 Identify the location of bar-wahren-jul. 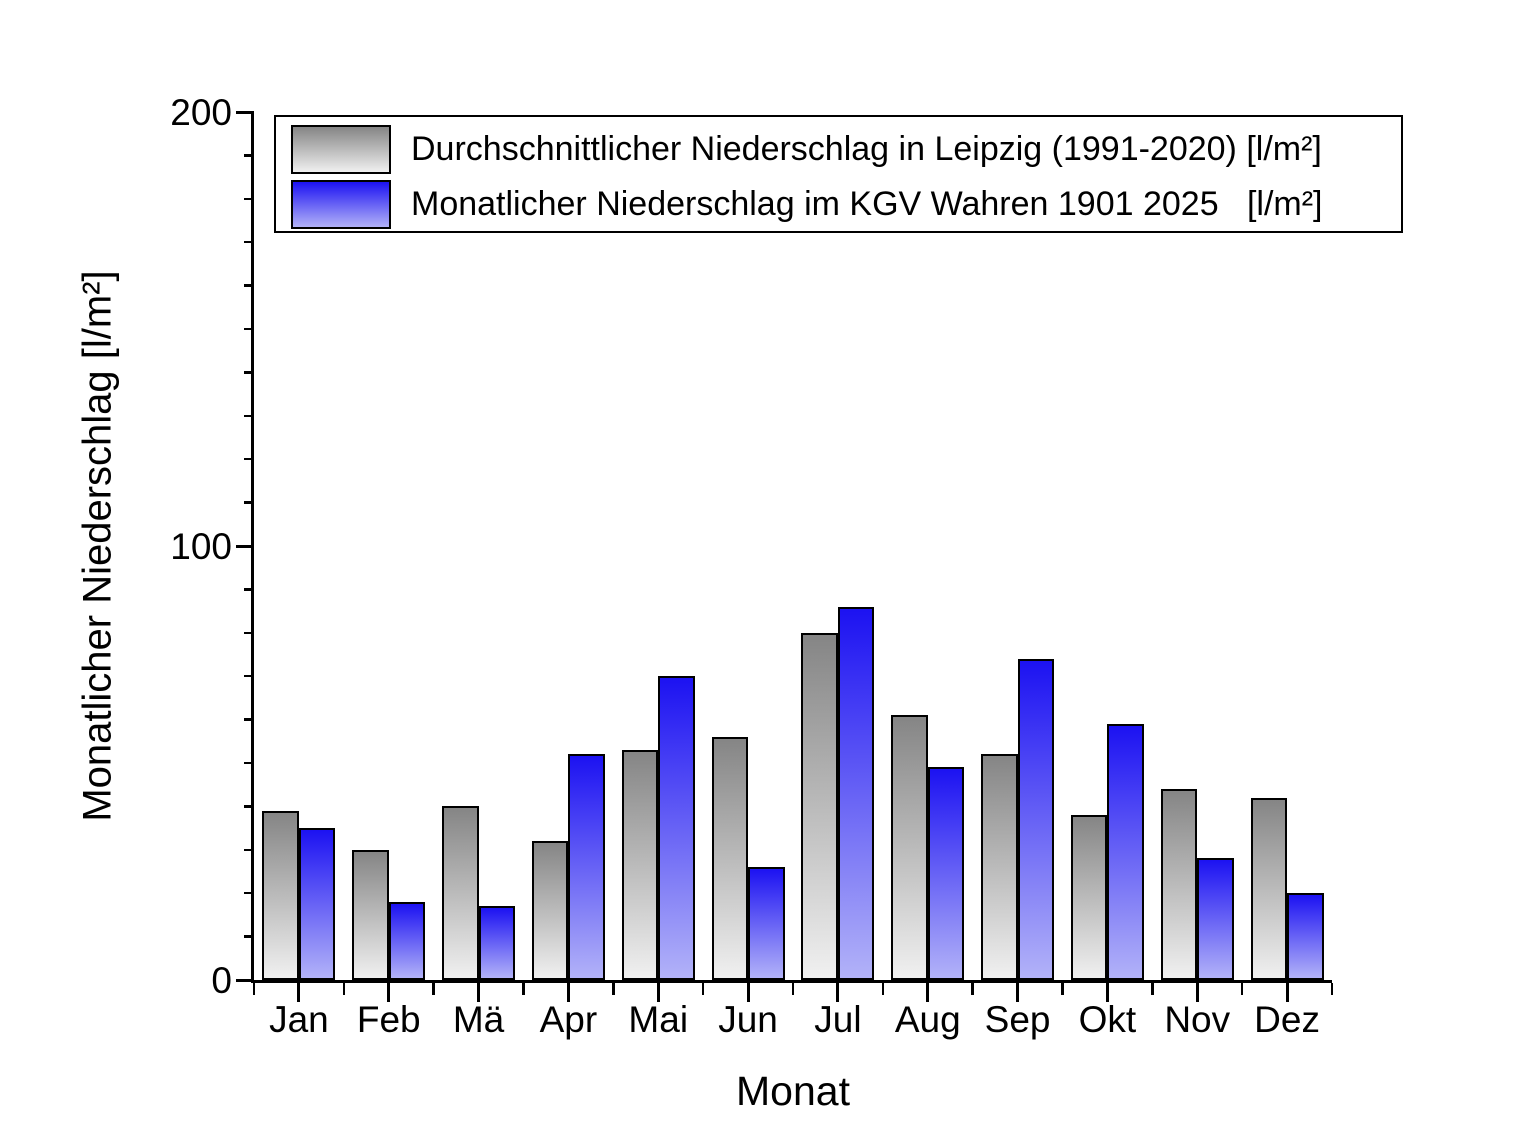
(856, 793).